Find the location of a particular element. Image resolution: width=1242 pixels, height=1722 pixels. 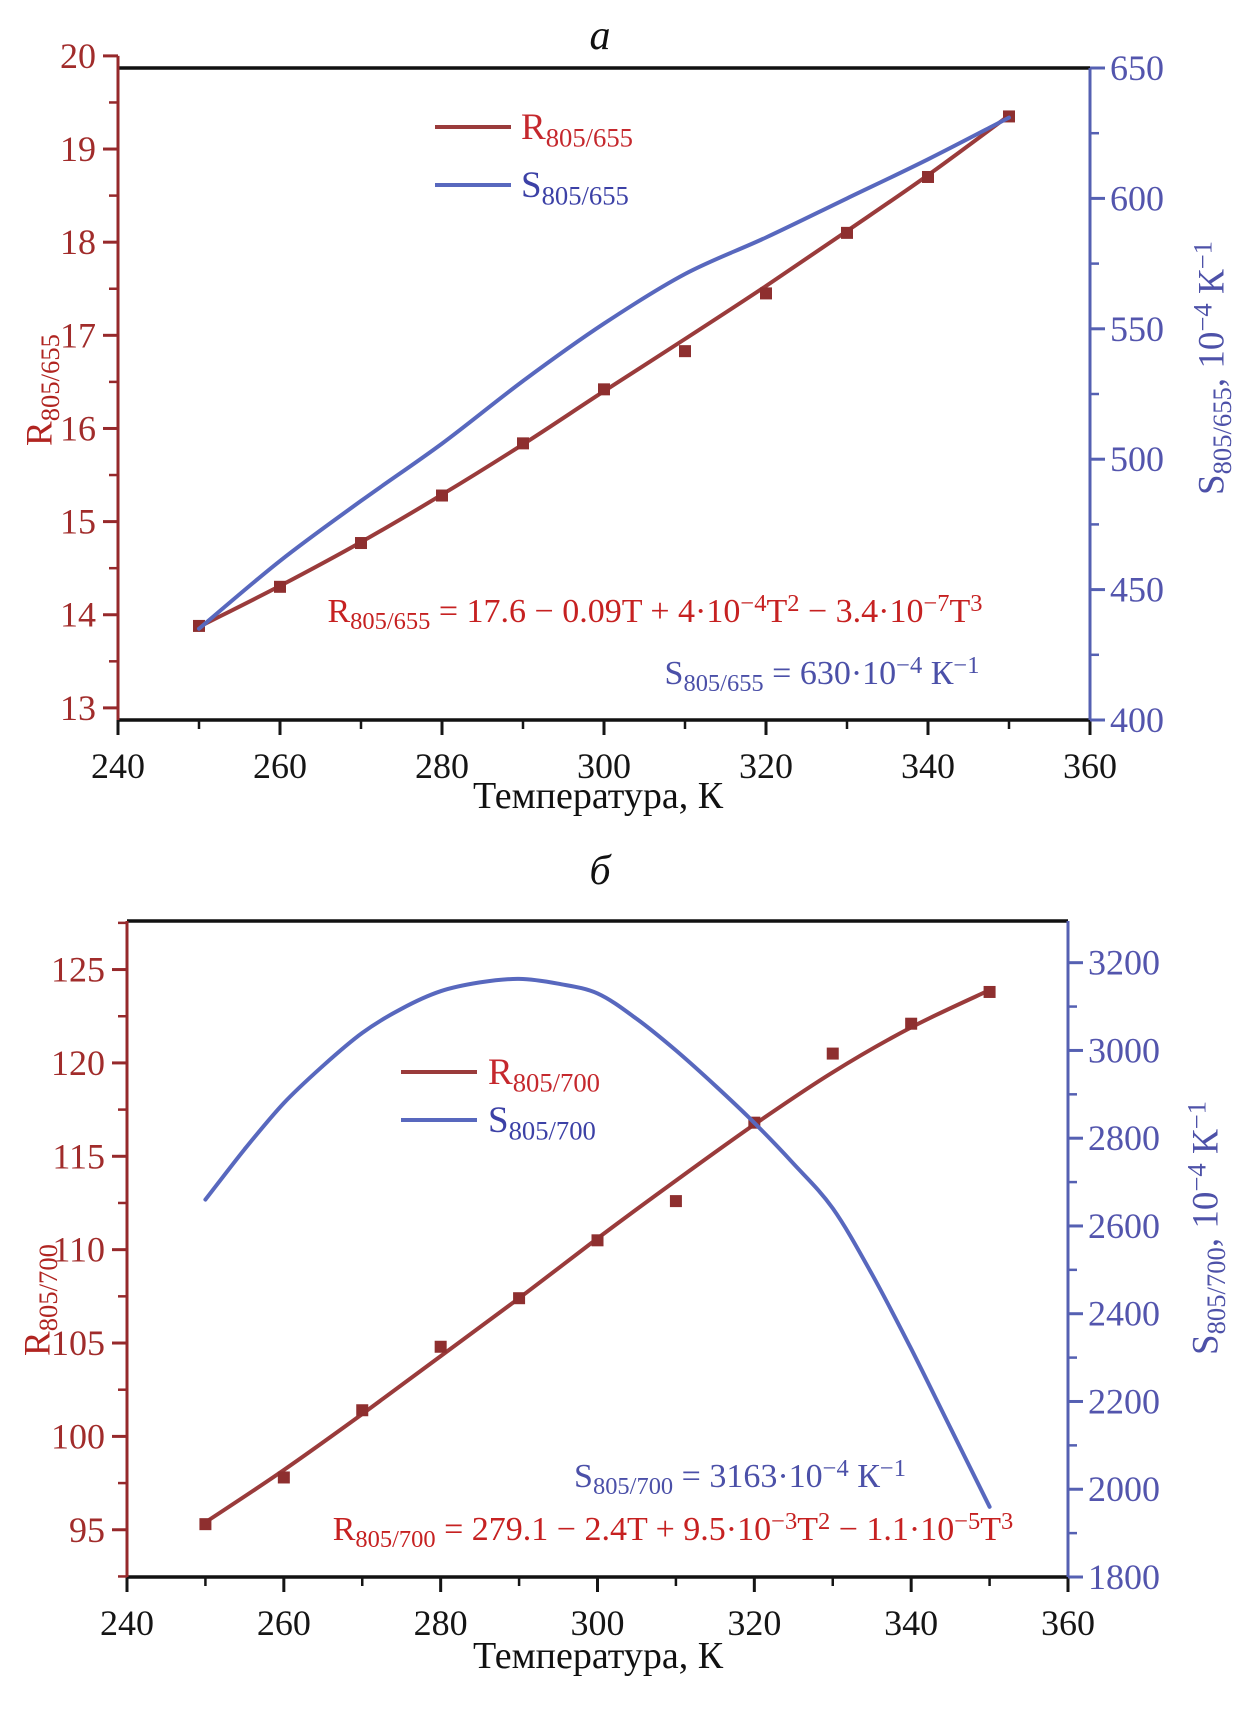

legend-item-a-0: R805/655 is located at coordinates (534, 129).